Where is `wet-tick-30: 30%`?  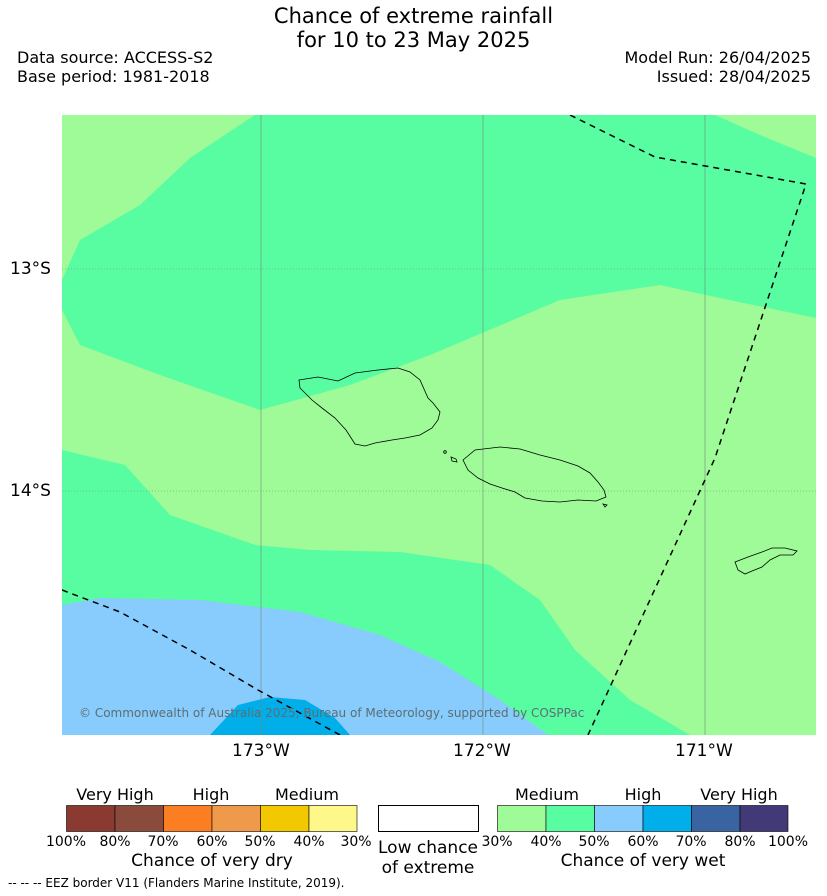
wet-tick-30: 30% is located at coordinates (497, 842).